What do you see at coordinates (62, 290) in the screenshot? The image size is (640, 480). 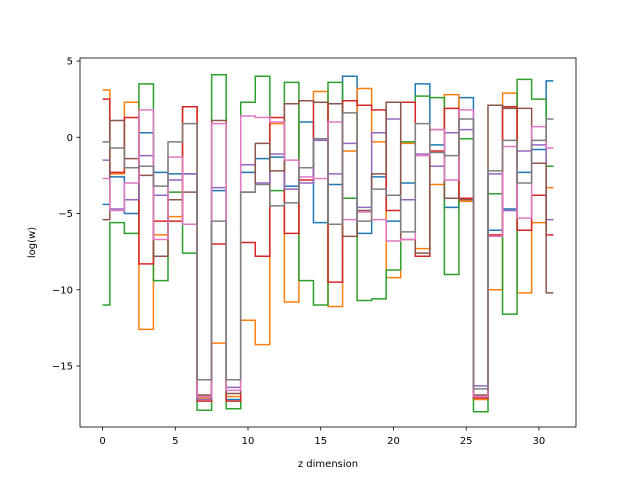 I see `y-tick-label: −10` at bounding box center [62, 290].